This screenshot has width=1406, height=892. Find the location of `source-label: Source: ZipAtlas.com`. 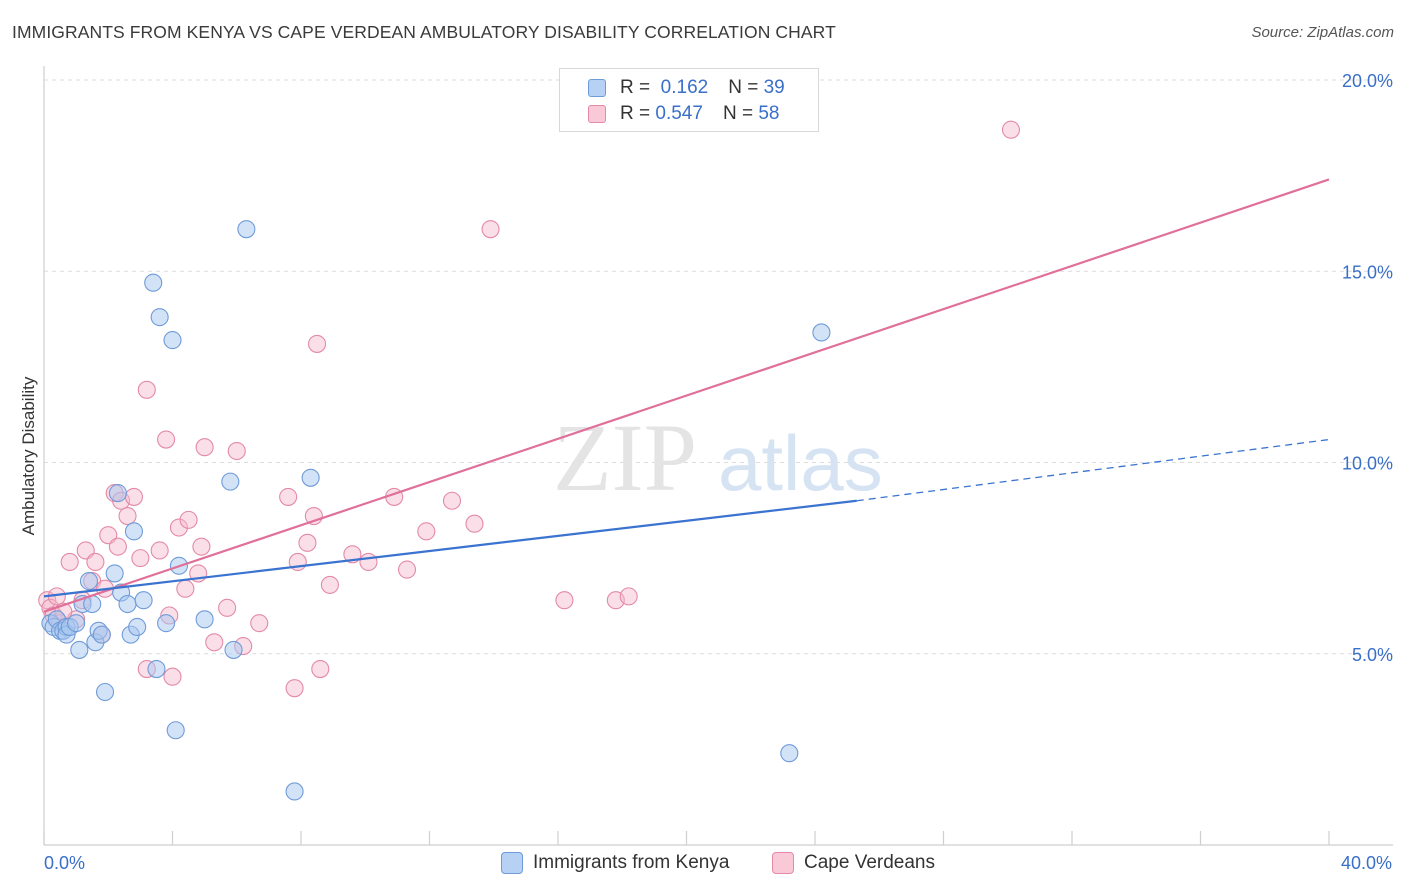

source-label: Source: ZipAtlas.com is located at coordinates (1322, 32).